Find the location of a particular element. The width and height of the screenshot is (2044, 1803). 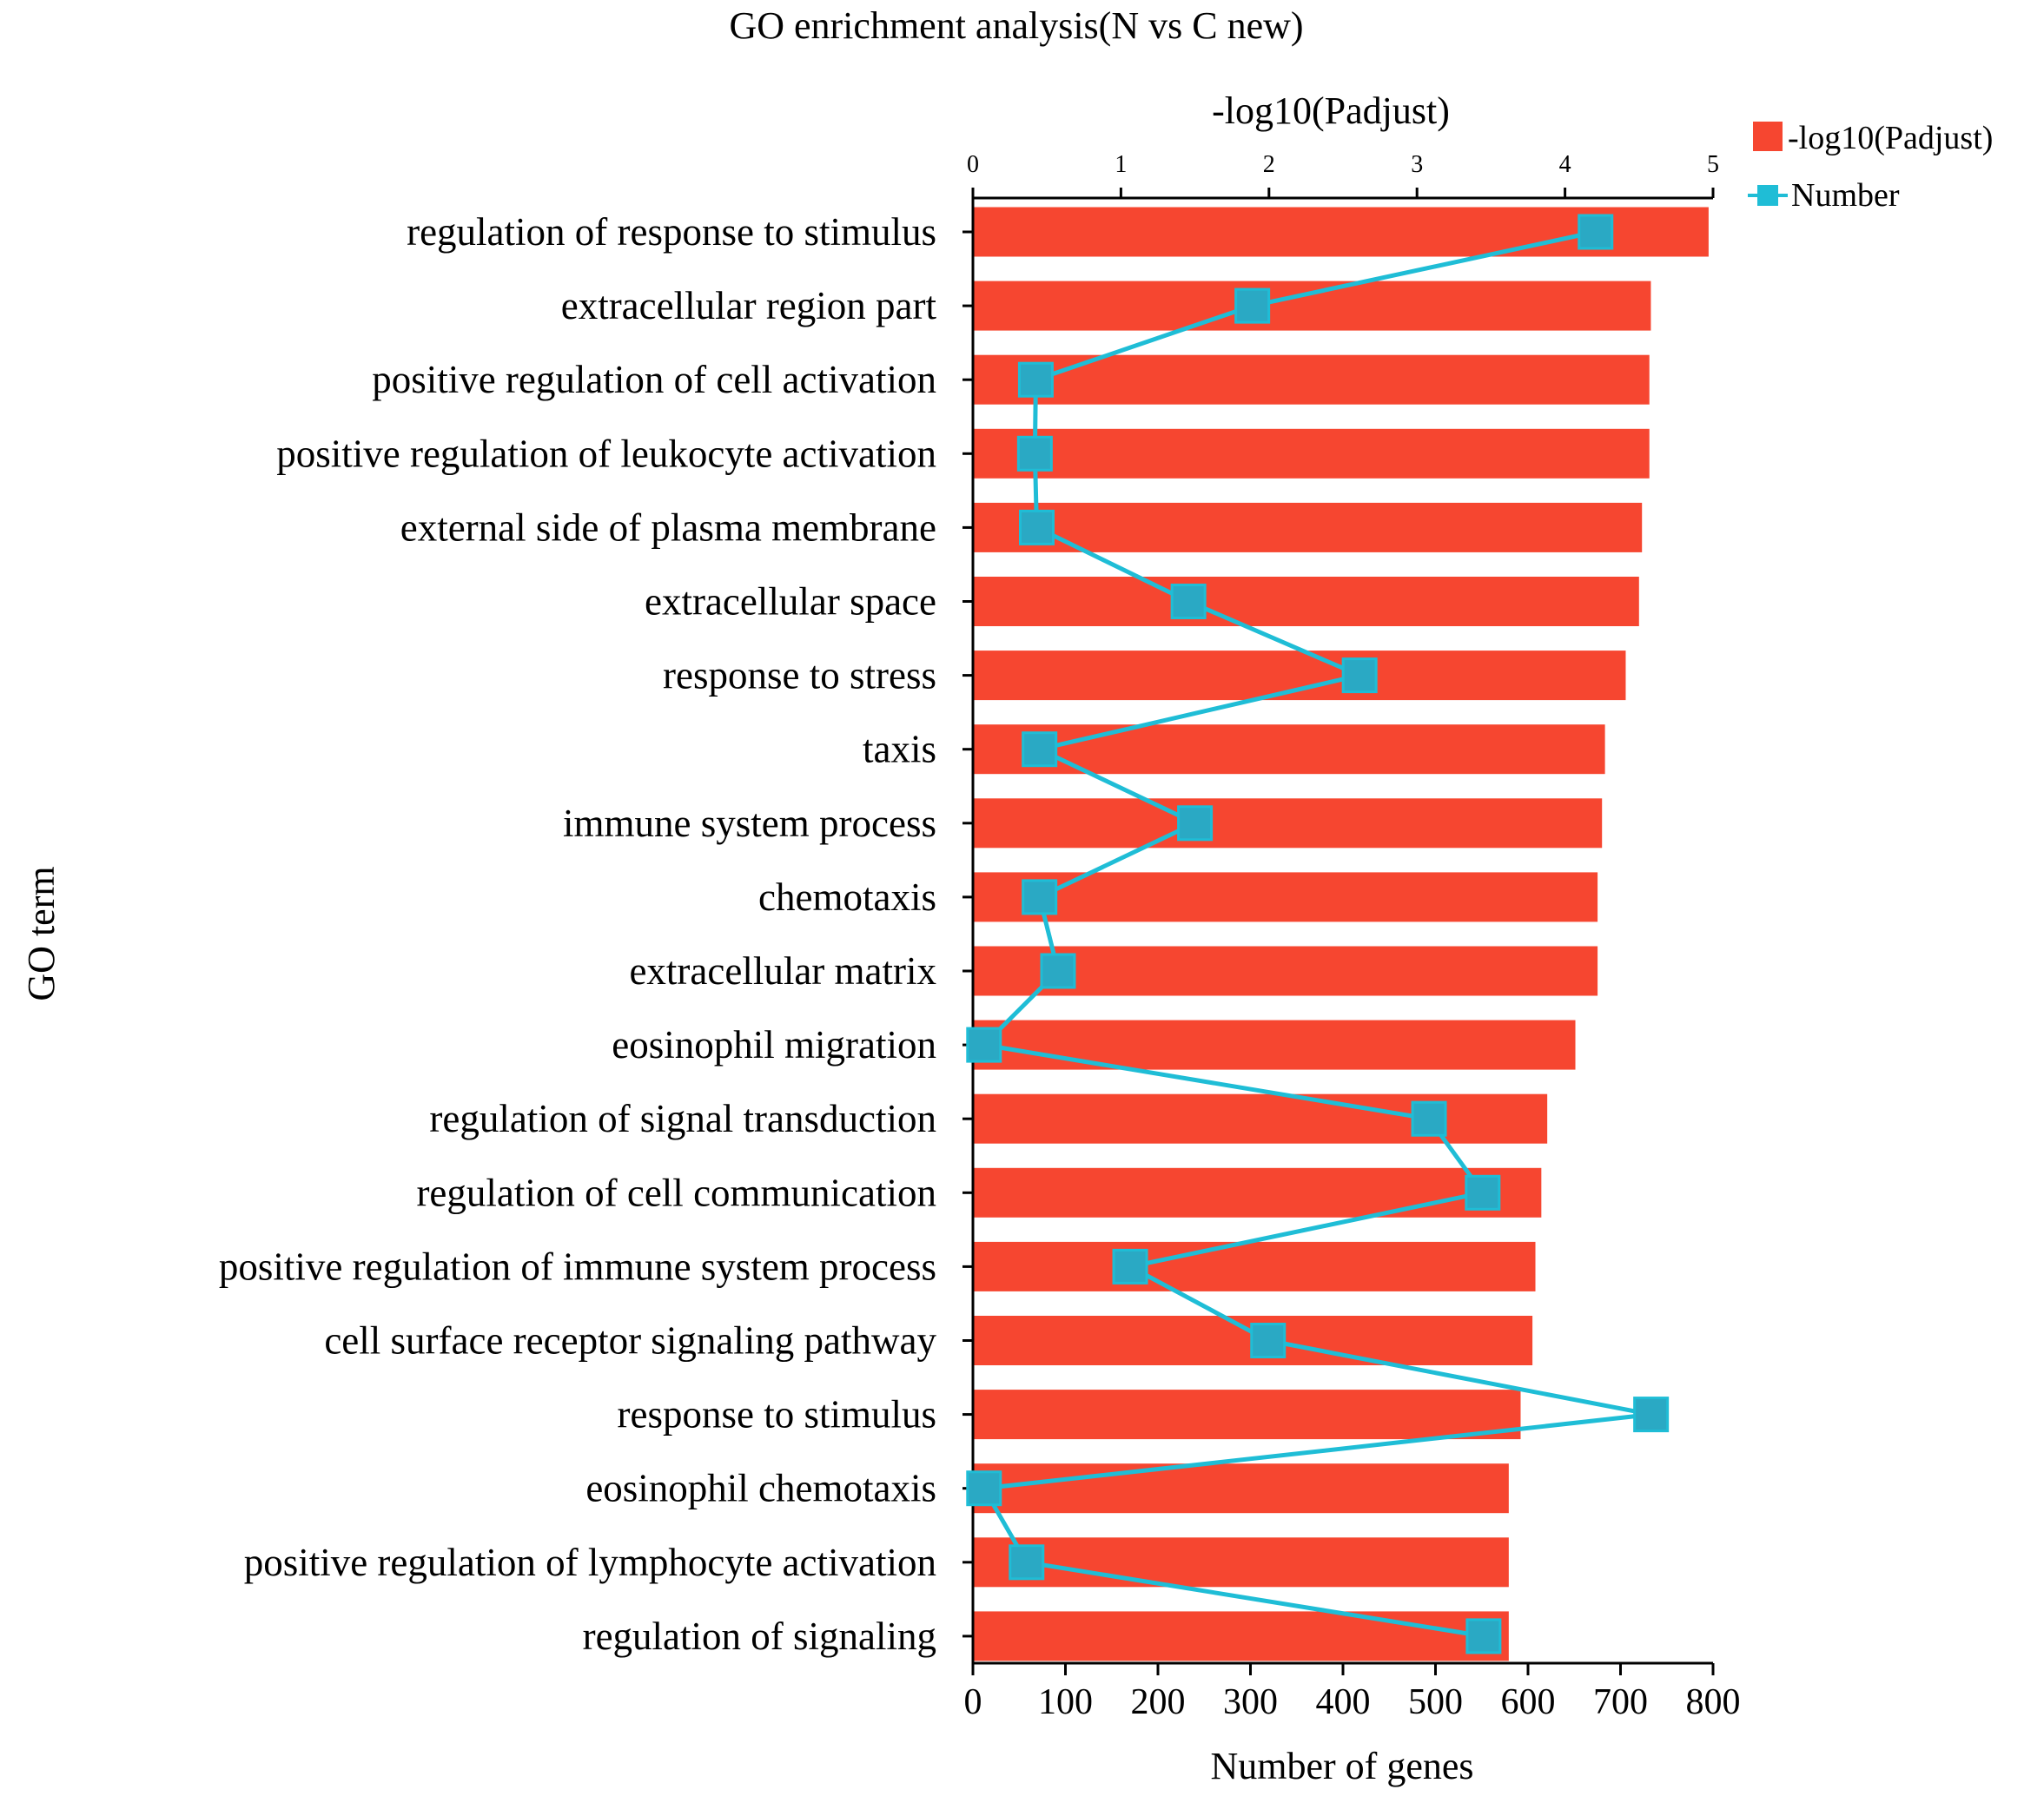

top-tick-label: 4 is located at coordinates (1565, 165).